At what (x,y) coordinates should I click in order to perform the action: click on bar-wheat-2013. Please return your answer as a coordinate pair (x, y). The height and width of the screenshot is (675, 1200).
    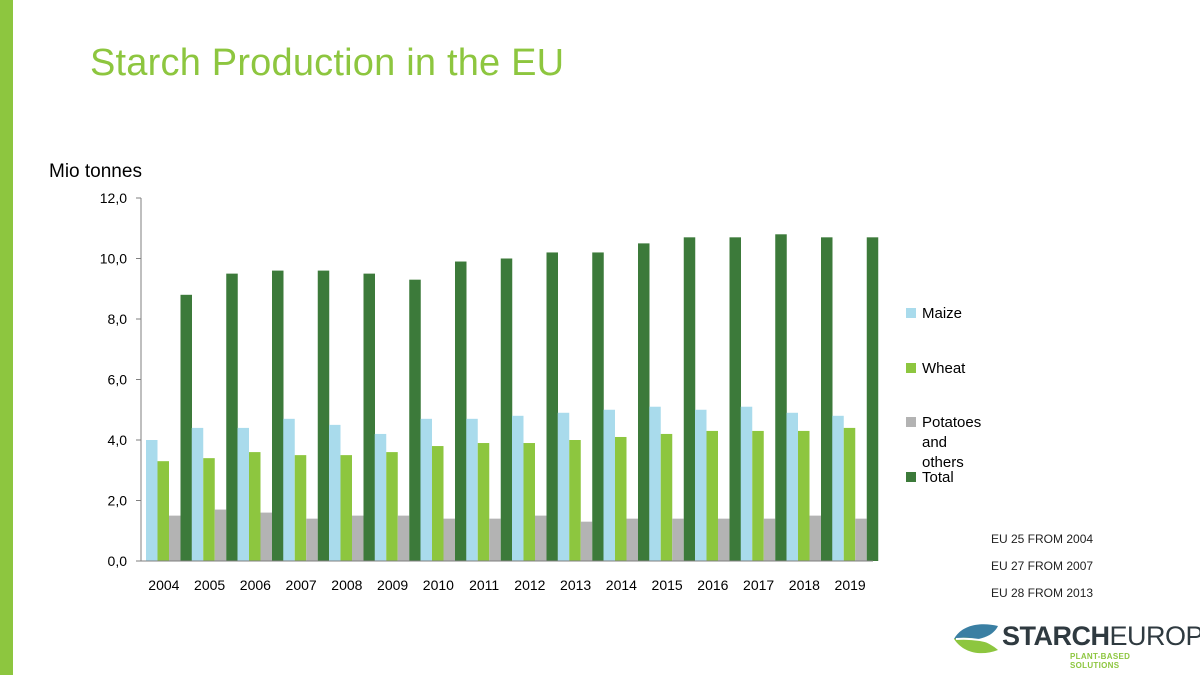
    Looking at the image, I should click on (575, 500).